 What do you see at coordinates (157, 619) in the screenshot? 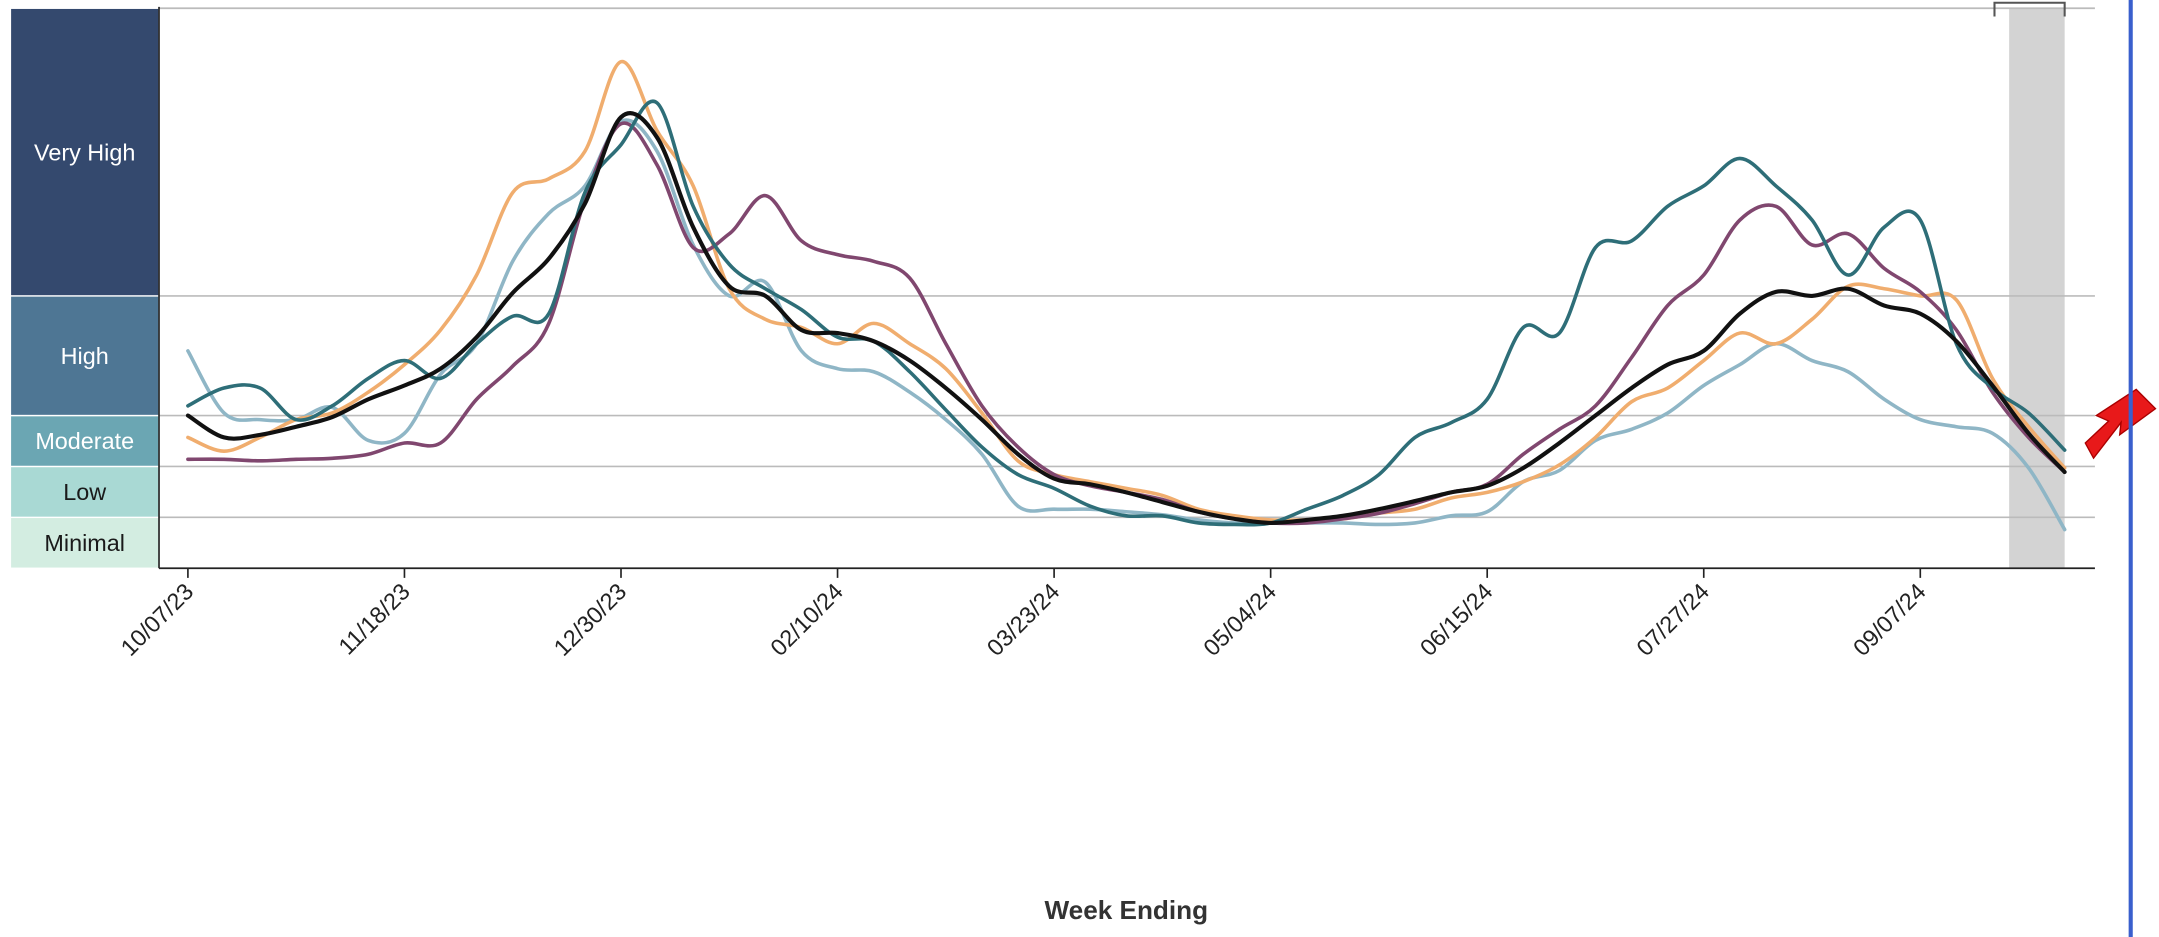
I see `x-tick-label: 10/07/23` at bounding box center [157, 619].